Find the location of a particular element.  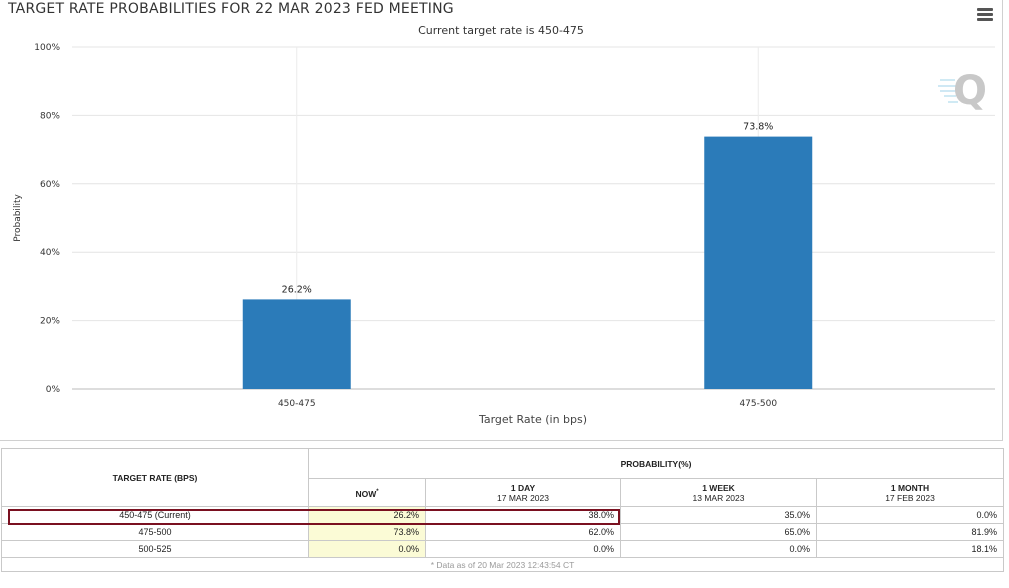

y-tick-label: 40% is located at coordinates (50, 253).